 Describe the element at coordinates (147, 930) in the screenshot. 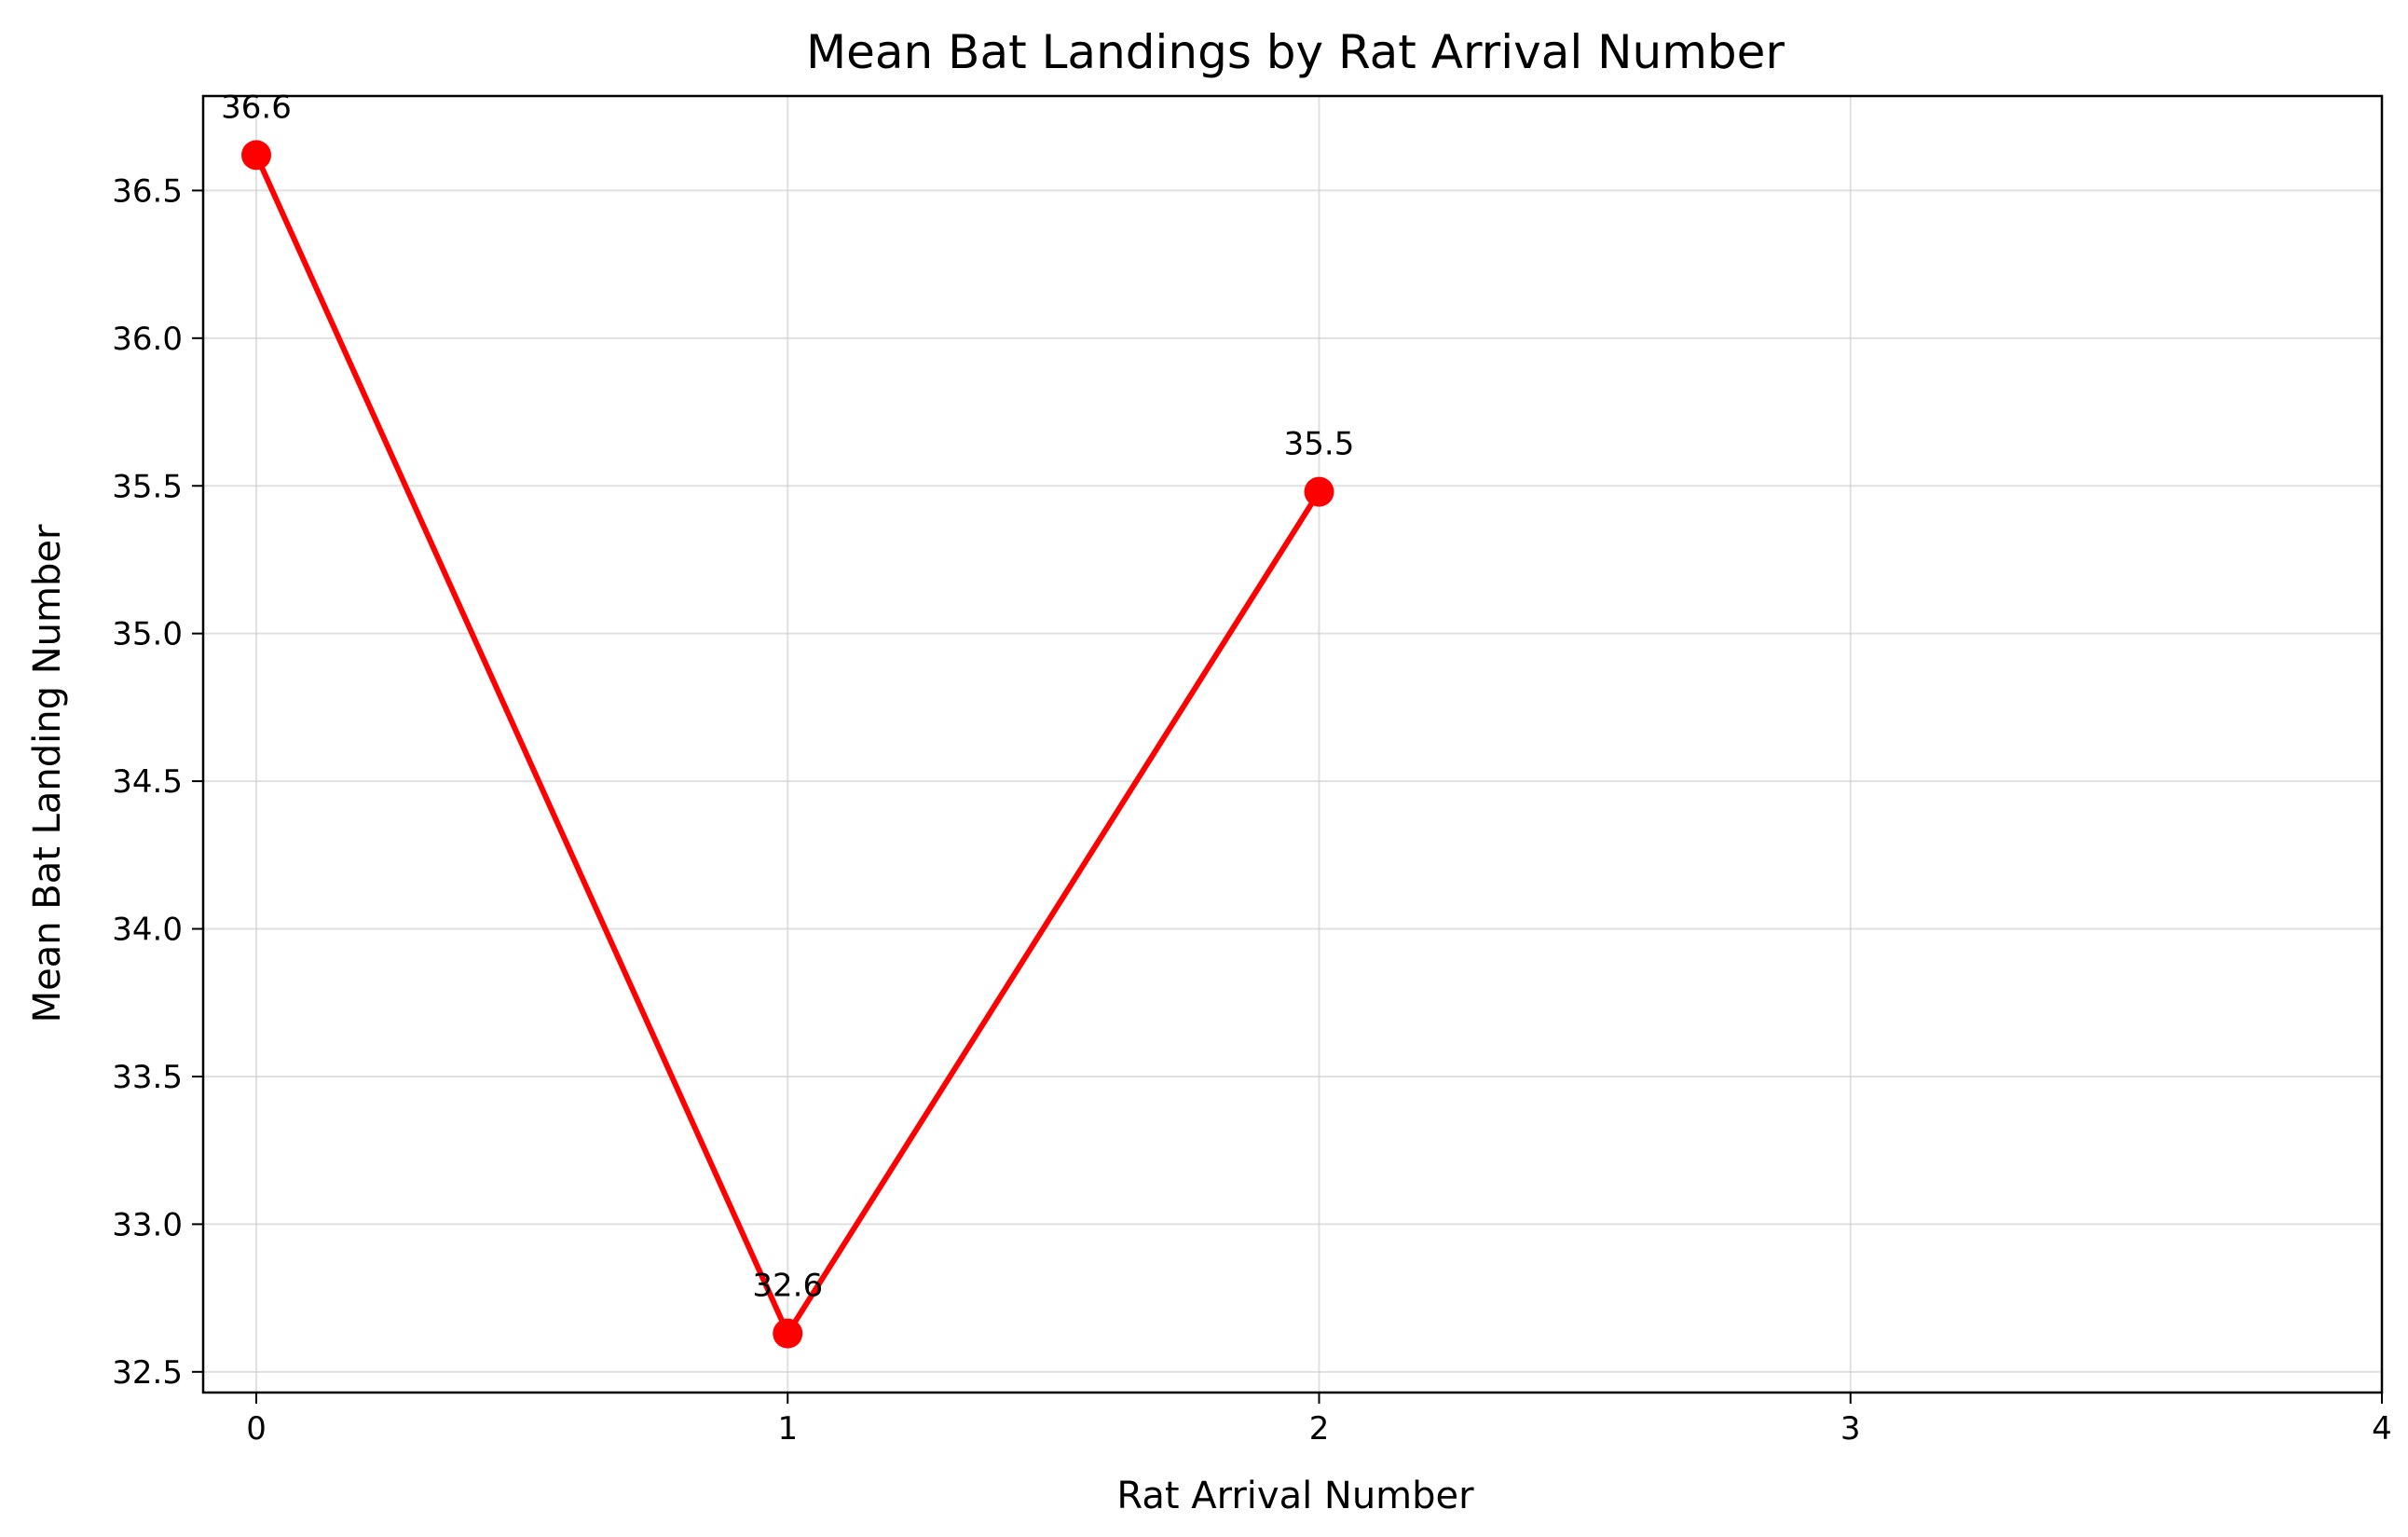

I see `y-tick-label: 34.0` at that location.